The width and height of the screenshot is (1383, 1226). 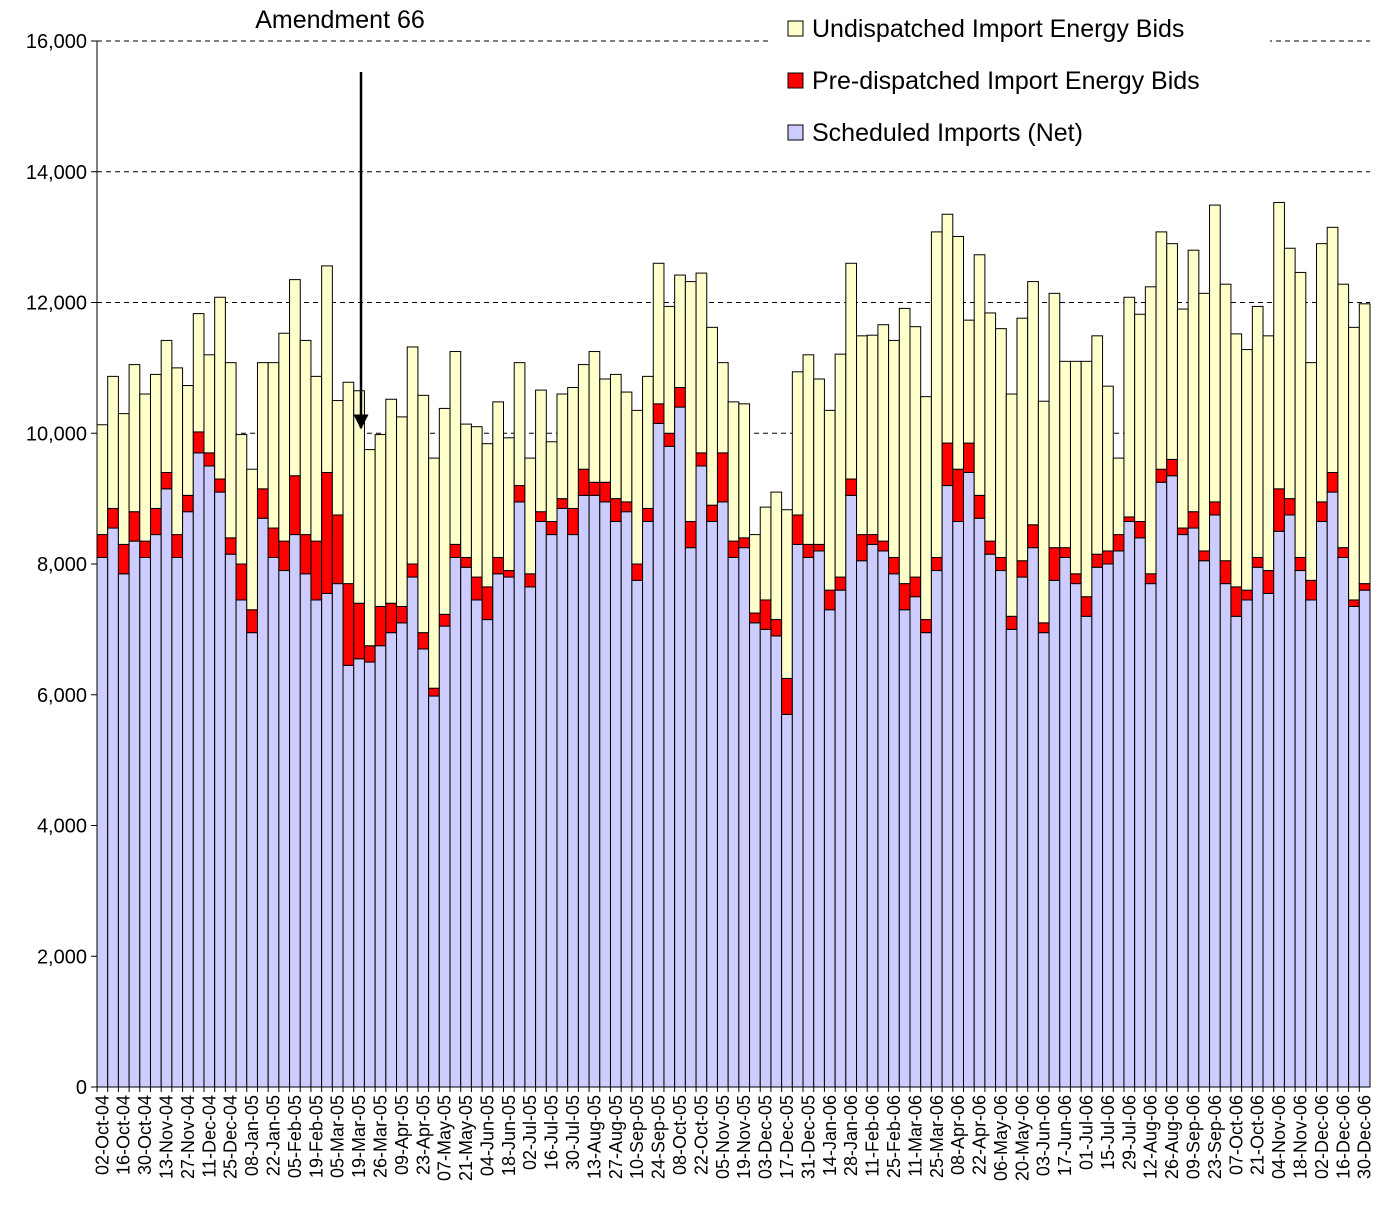 What do you see at coordinates (359, 1136) in the screenshot?
I see `x-tick-label: 19-Mar-05` at bounding box center [359, 1136].